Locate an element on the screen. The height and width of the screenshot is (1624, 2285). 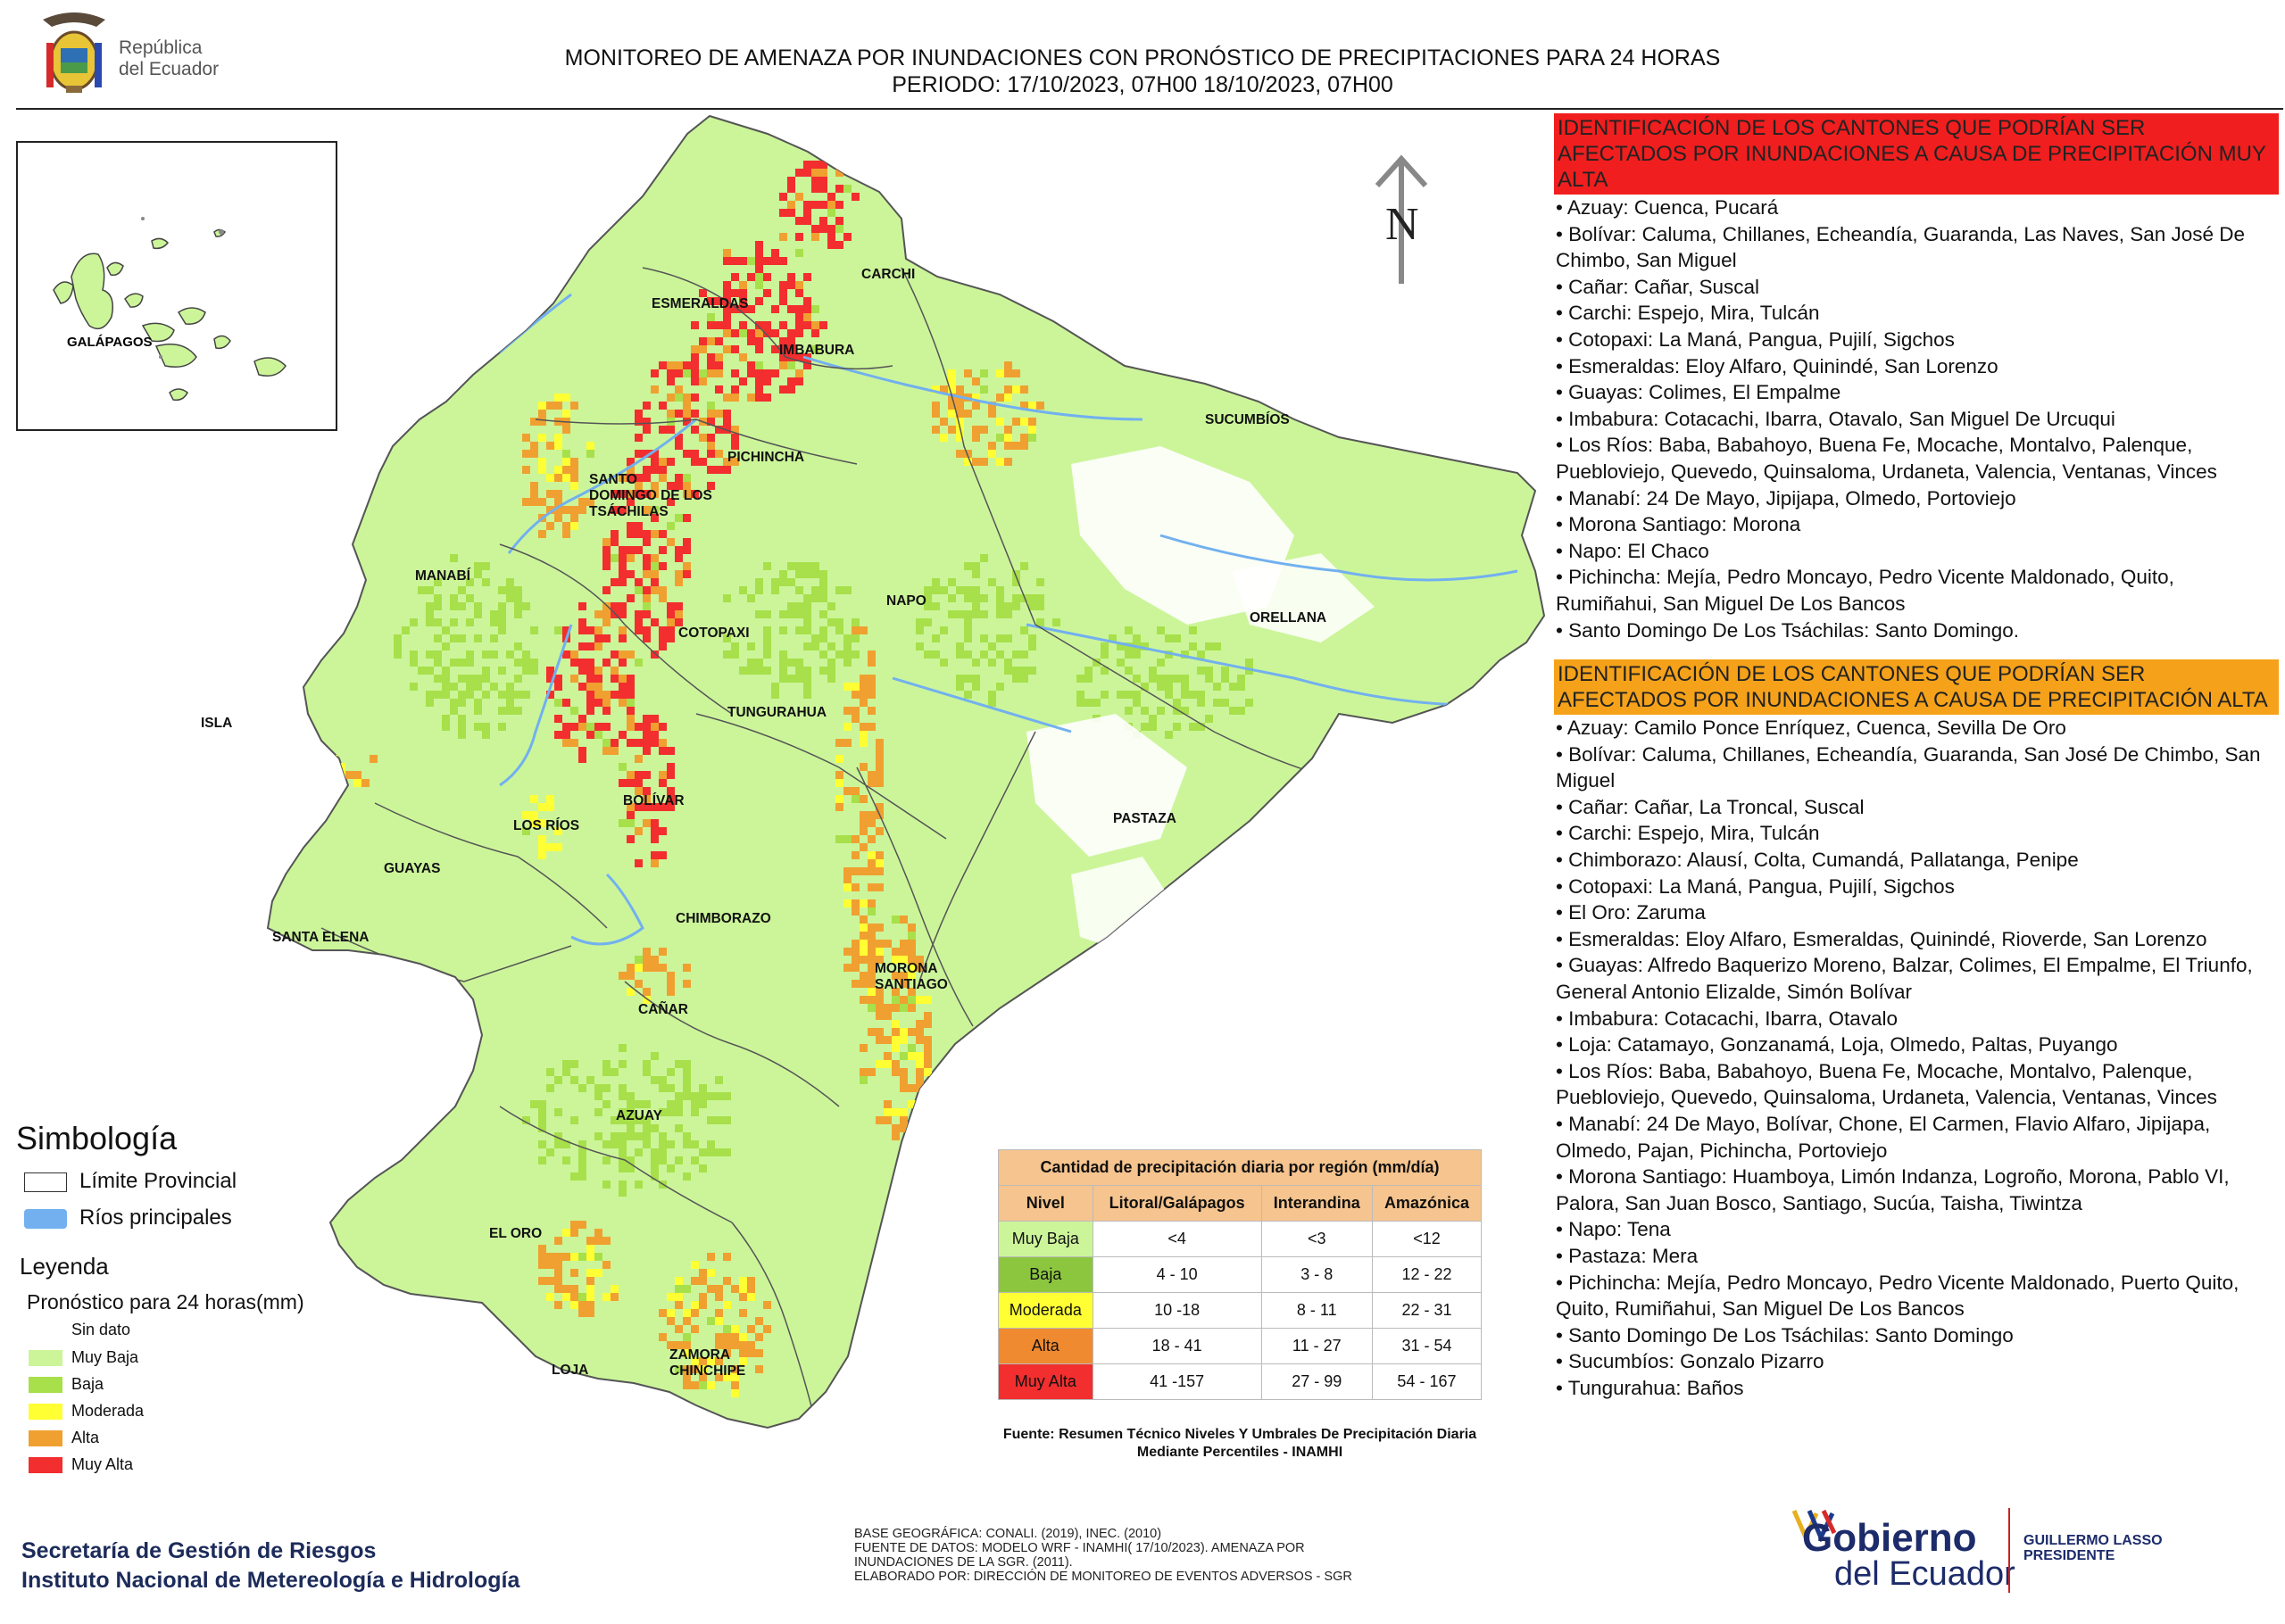
table-cell: 10 -18 is located at coordinates (1177, 1310).